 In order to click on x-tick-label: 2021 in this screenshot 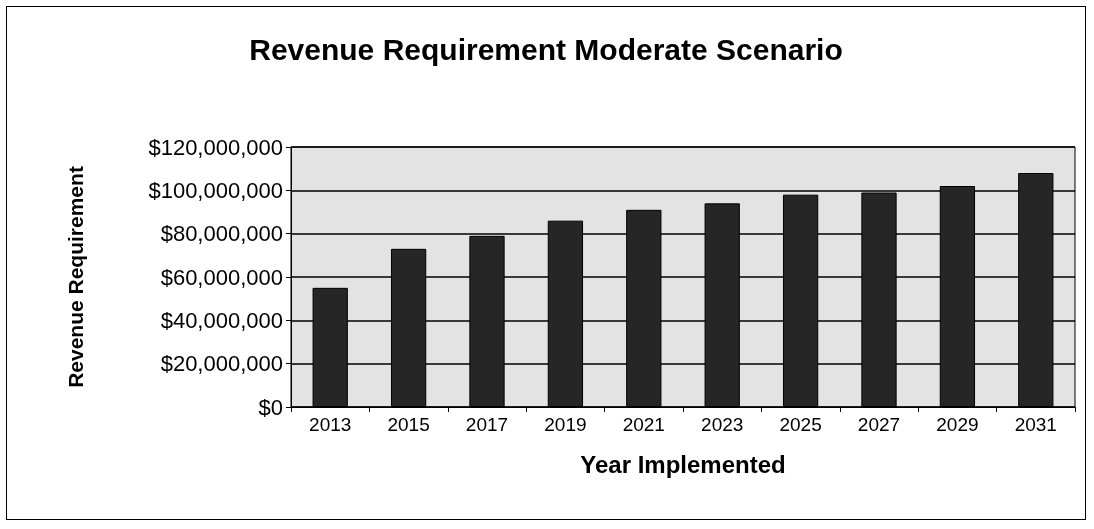, I will do `click(643, 424)`.